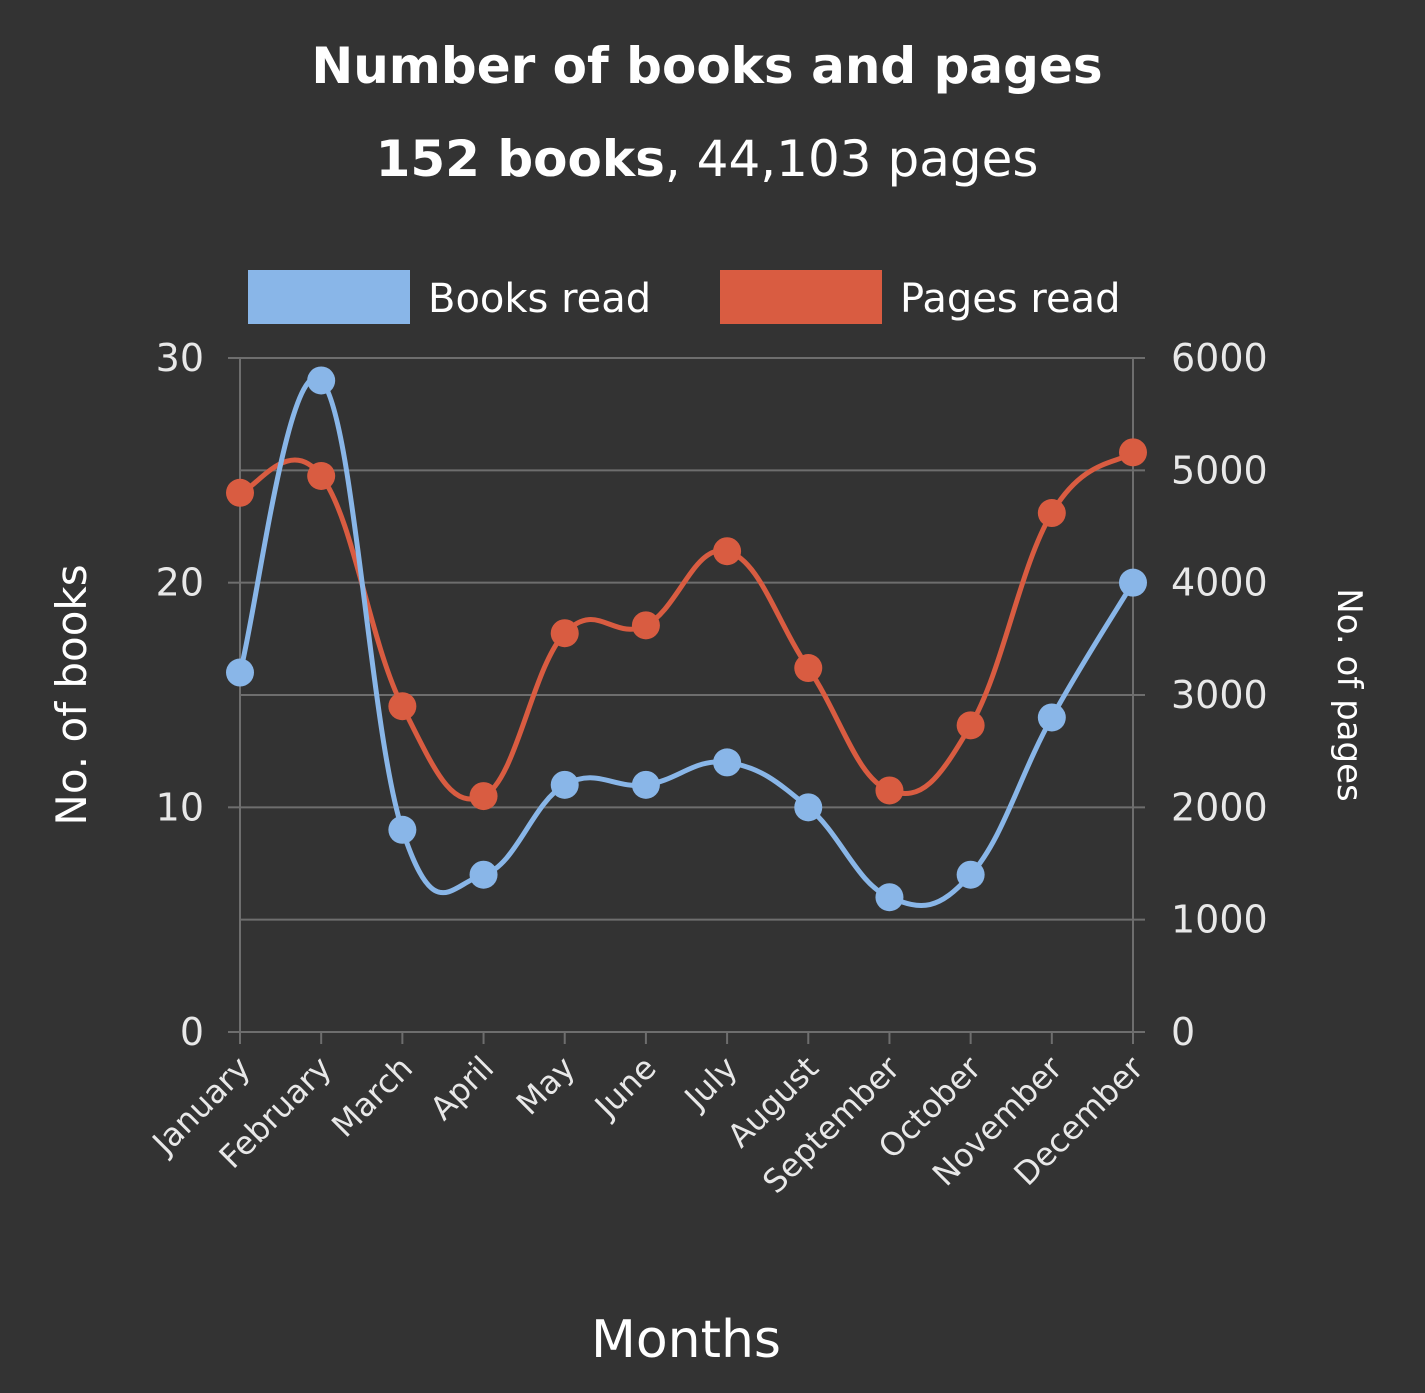 This screenshot has width=1425, height=1393. Describe the element at coordinates (329, 297) in the screenshot. I see `legend-swatch-books-read` at that location.